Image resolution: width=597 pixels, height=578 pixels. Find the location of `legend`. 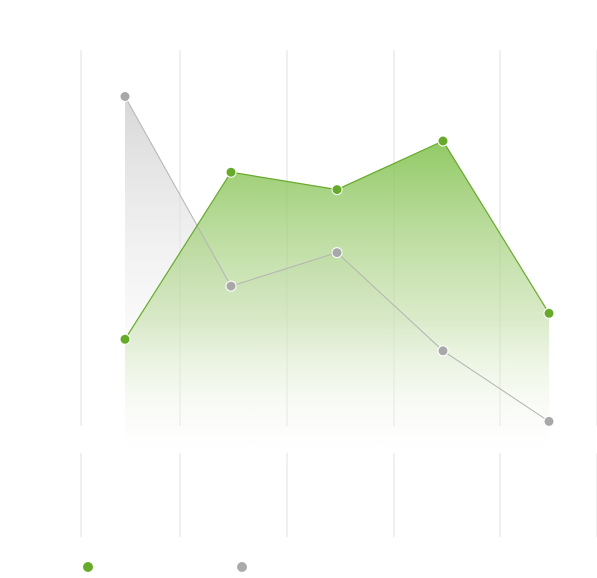

legend is located at coordinates (298, 567).